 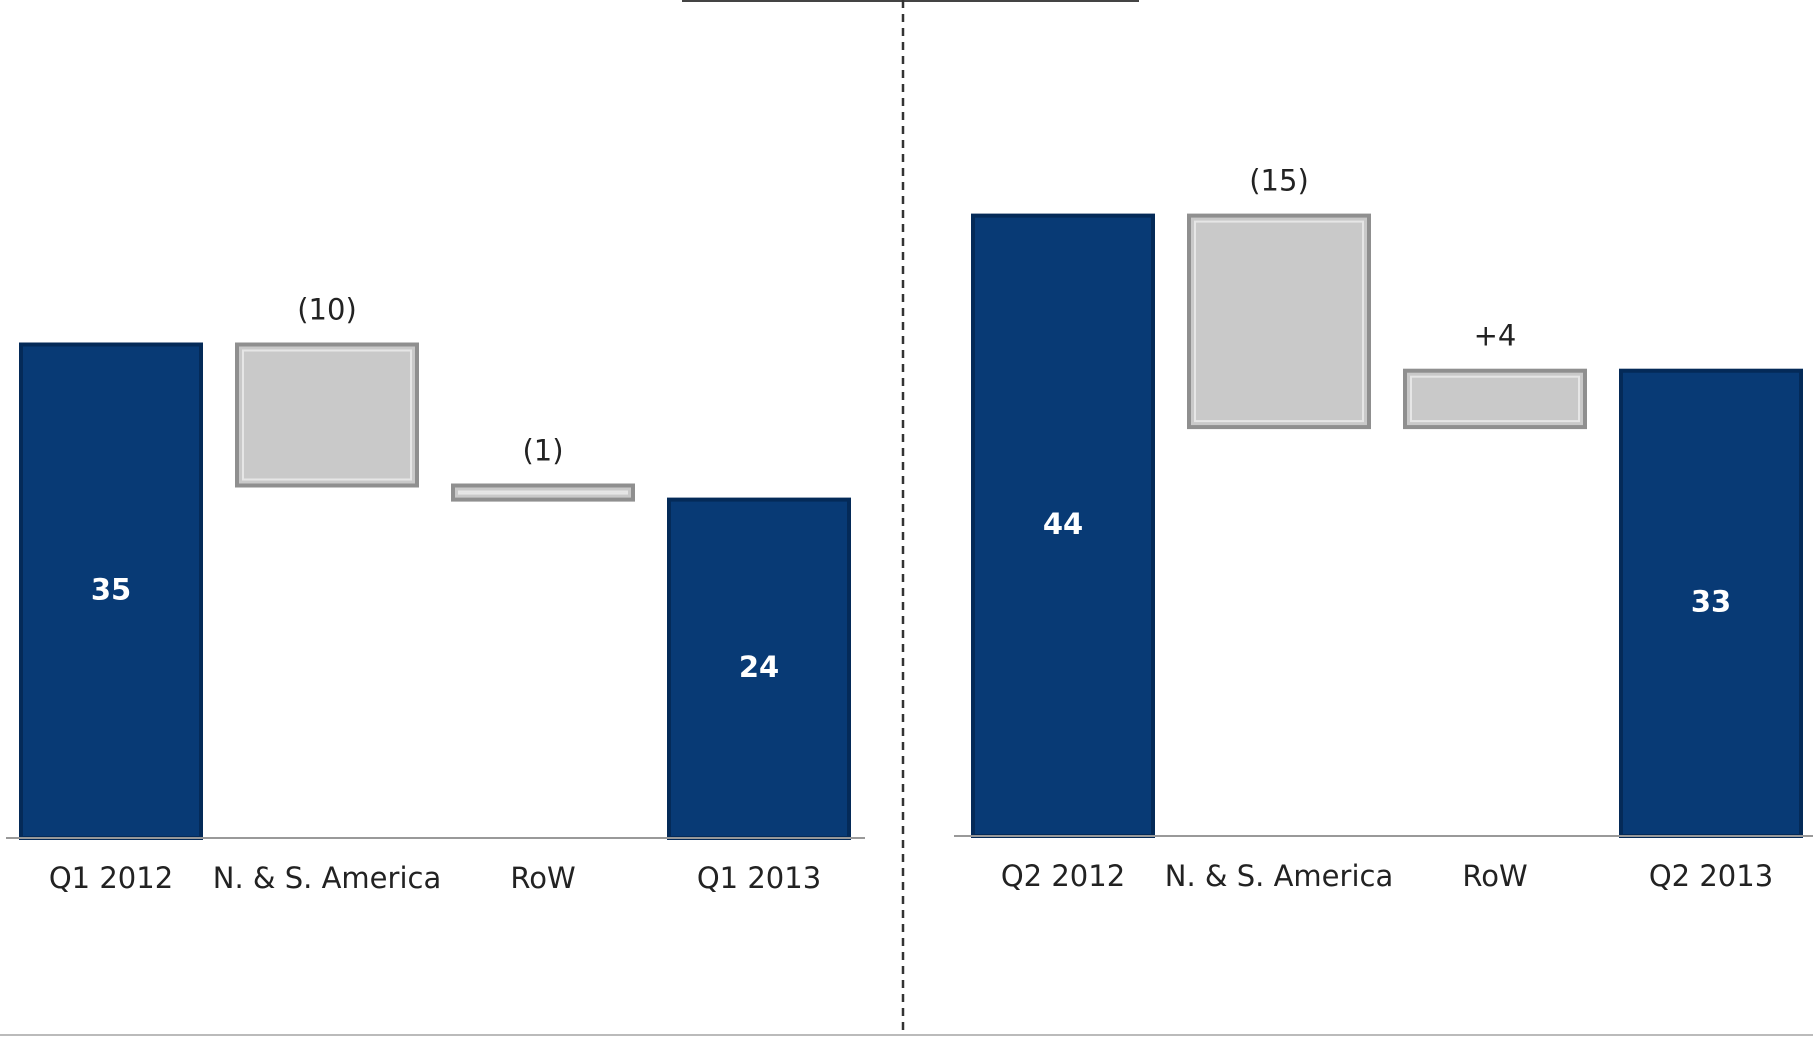 I want to click on value-label: 33, so click(x=1711, y=601).